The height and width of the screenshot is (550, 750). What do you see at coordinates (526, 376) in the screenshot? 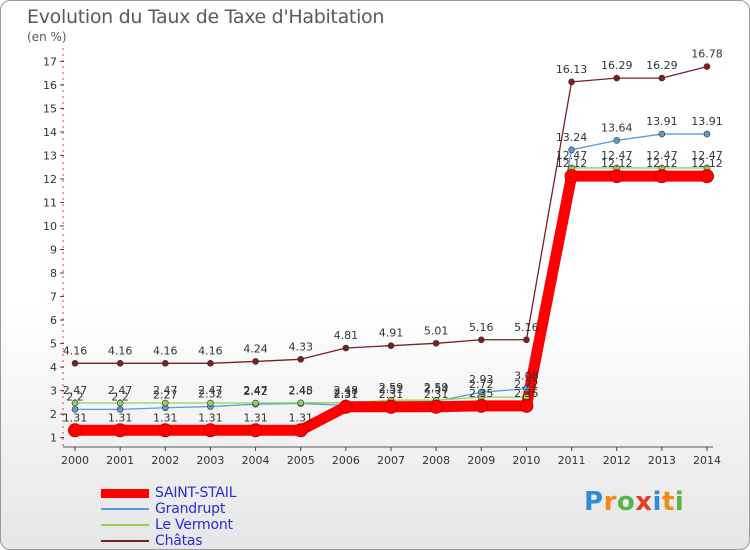
I see `series-1-label-2010: 3.08` at bounding box center [526, 376].